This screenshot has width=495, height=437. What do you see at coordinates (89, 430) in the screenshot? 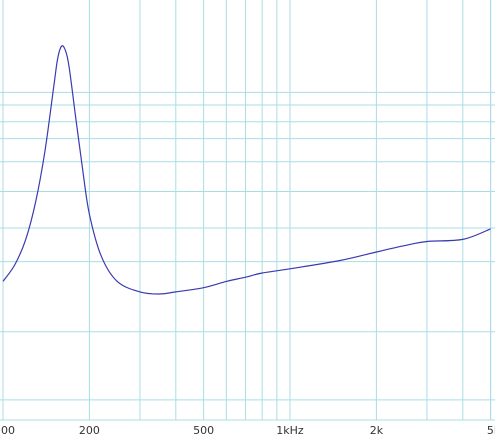
I see `x-tick-label: 200` at bounding box center [89, 430].